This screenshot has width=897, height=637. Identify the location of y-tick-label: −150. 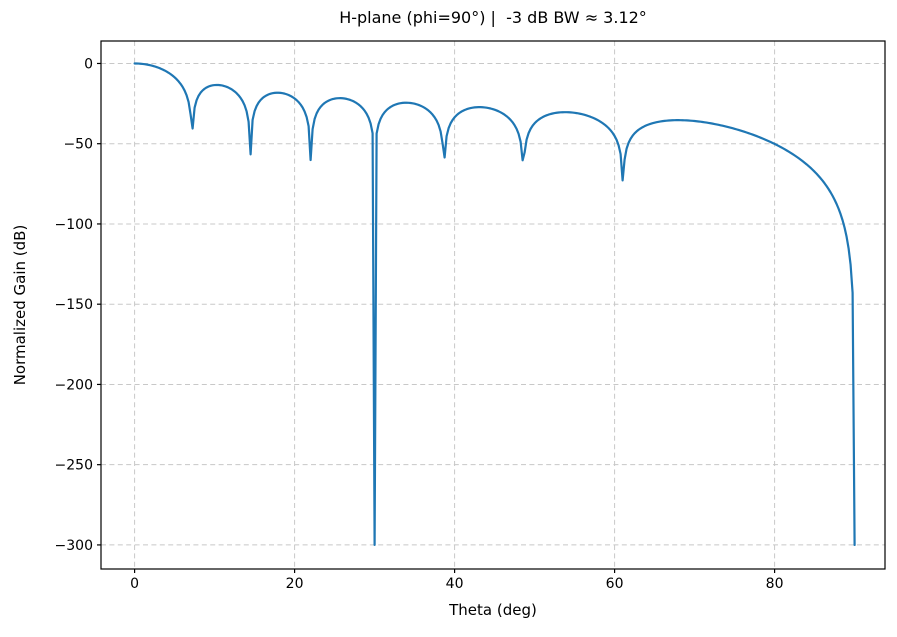
(74, 305).